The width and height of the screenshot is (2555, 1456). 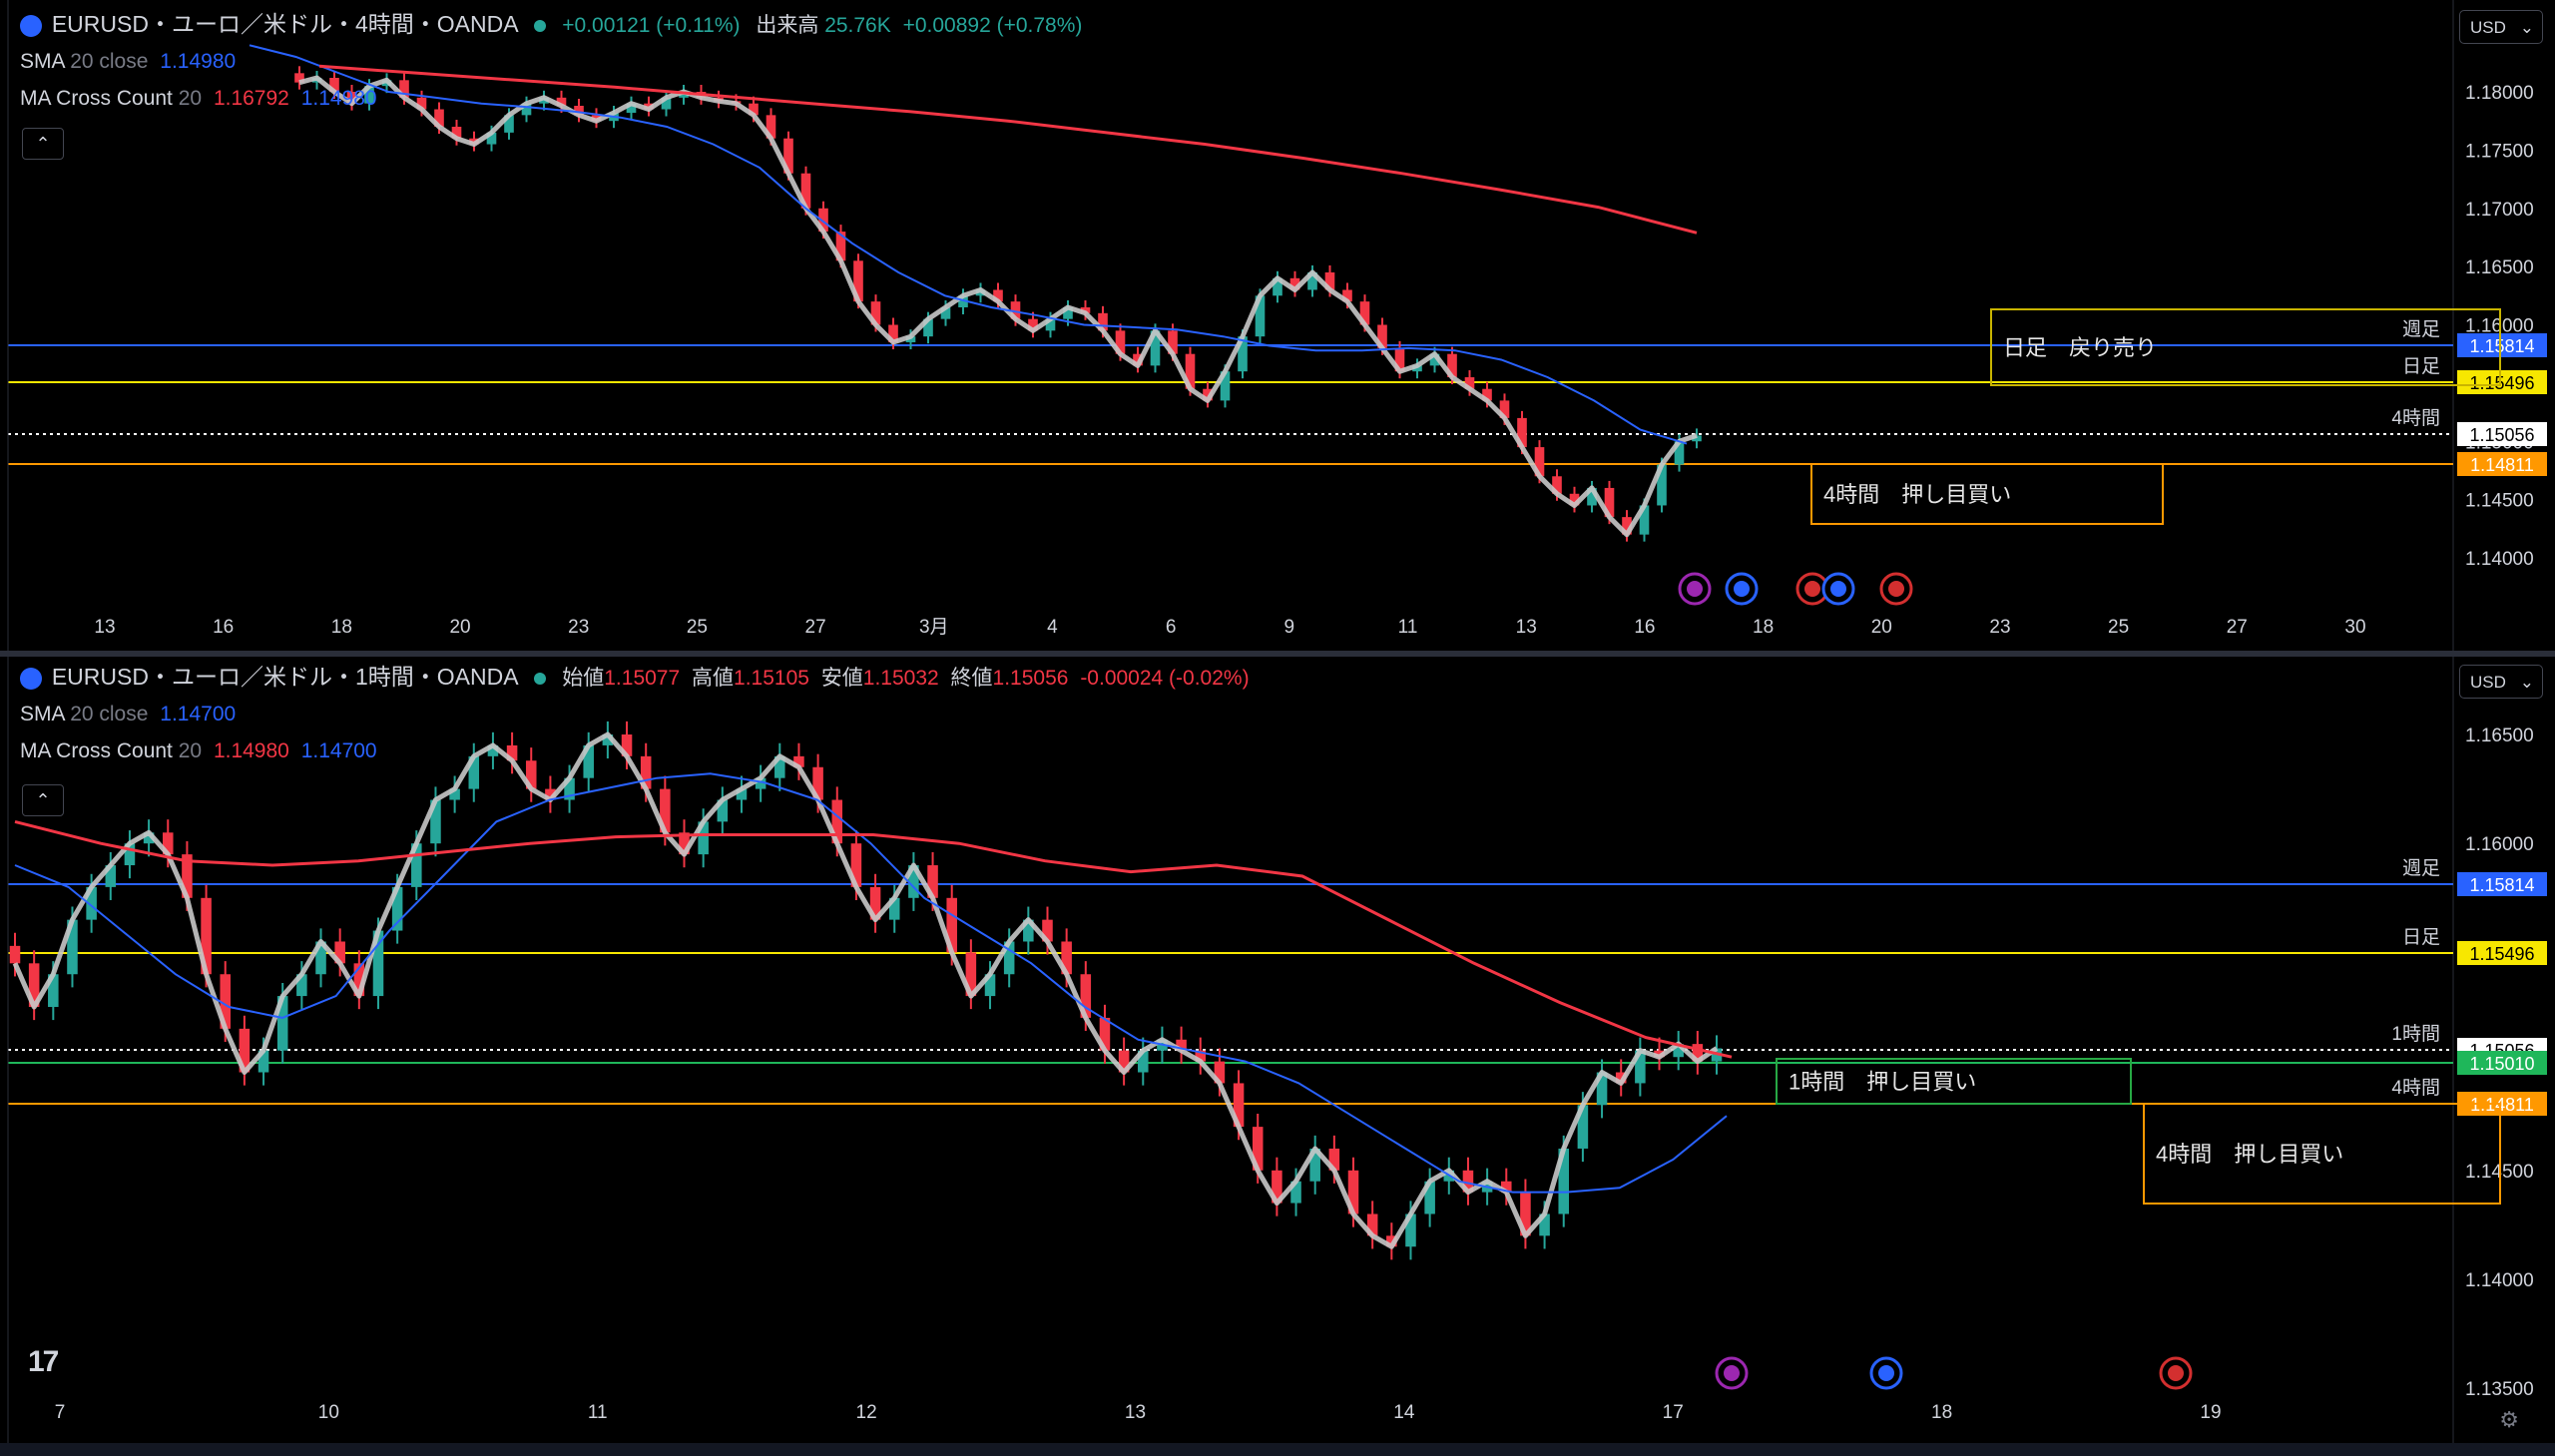 What do you see at coordinates (1171, 627) in the screenshot?
I see `x-tick-label: 6` at bounding box center [1171, 627].